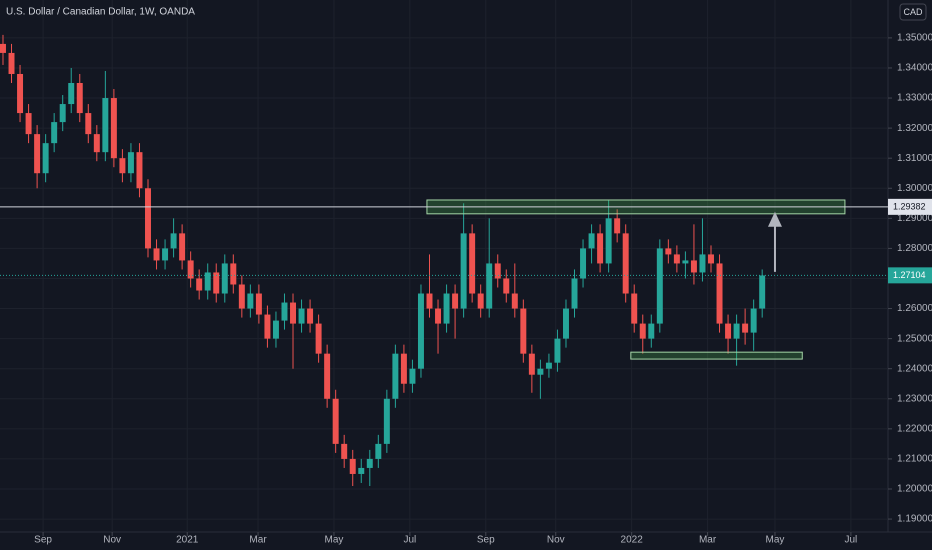  What do you see at coordinates (914, 188) in the screenshot?
I see `y-tick-label: 1.30000` at bounding box center [914, 188].